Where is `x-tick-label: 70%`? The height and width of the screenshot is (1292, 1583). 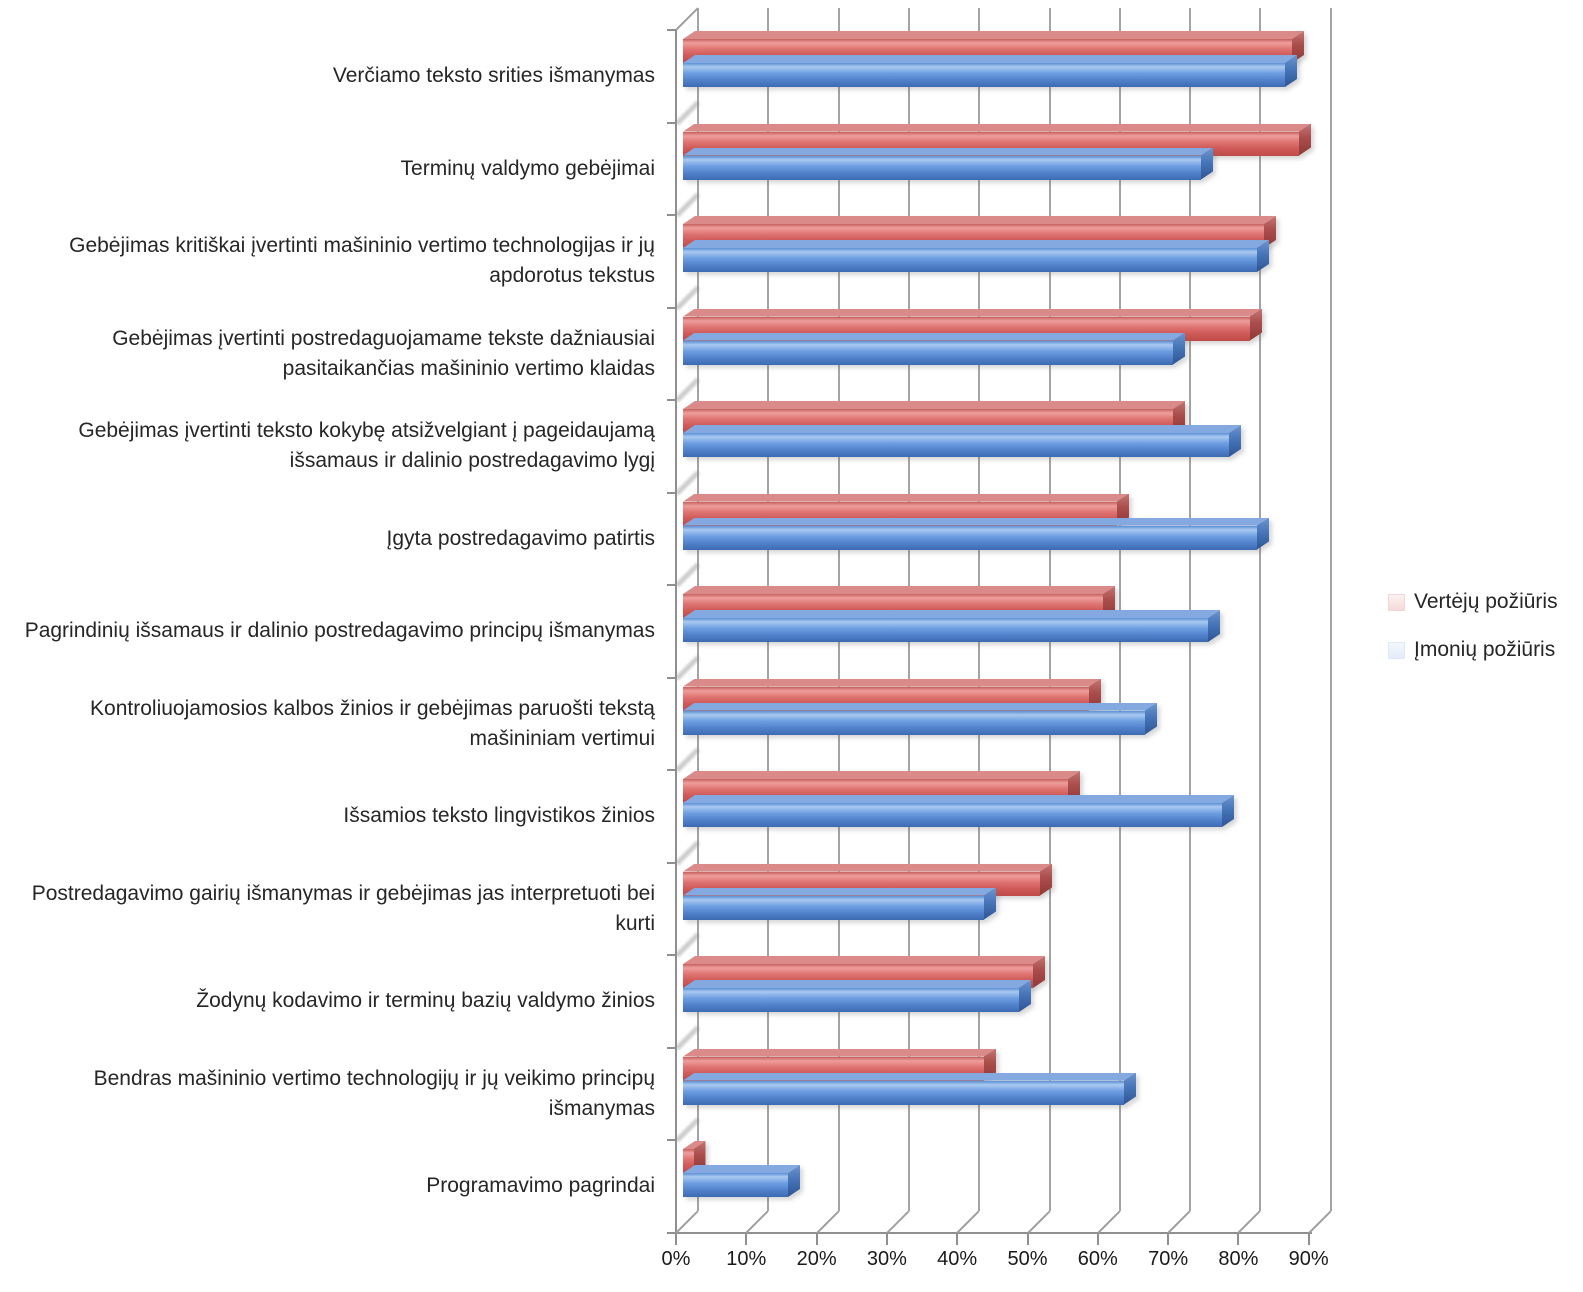 x-tick-label: 70% is located at coordinates (1168, 1259).